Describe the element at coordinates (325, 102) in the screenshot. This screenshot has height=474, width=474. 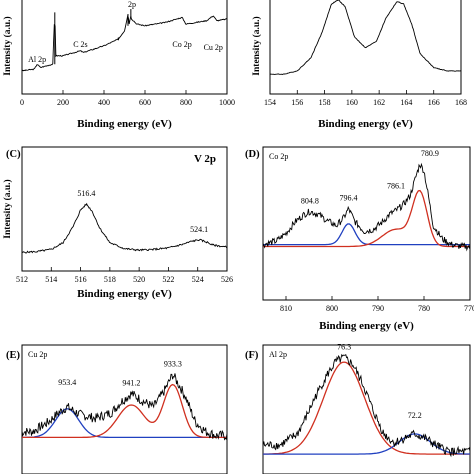
I see `x-tick-label: 158` at that location.